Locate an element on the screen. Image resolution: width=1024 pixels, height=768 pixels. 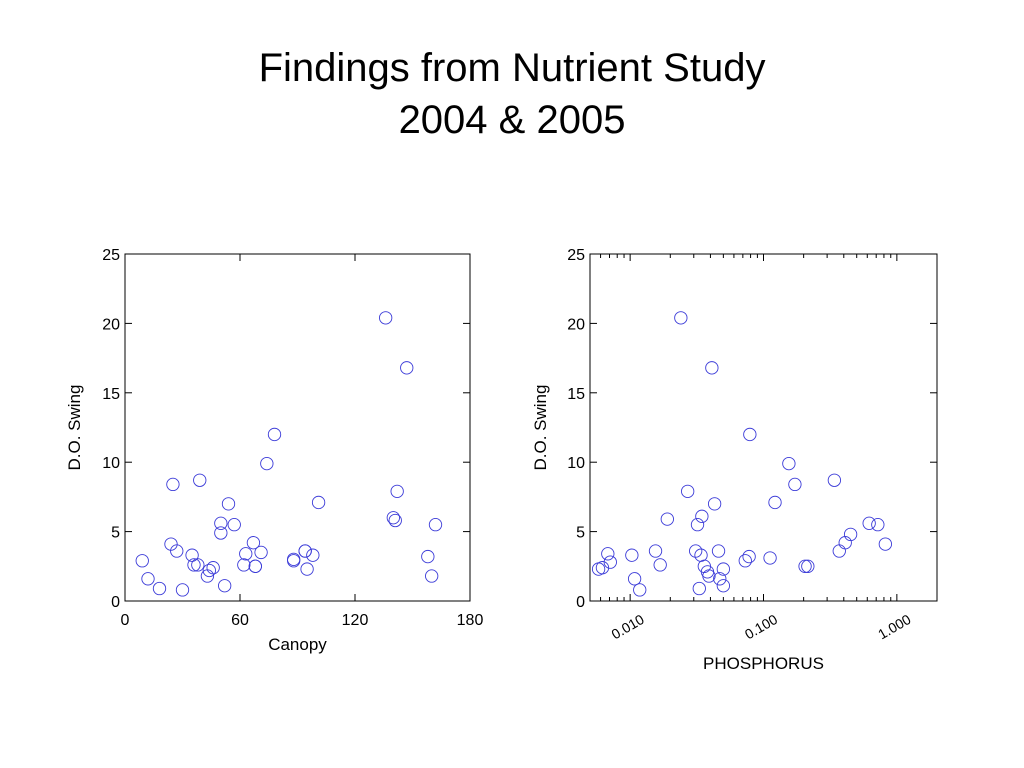
y-tick-label: 15 is located at coordinates (111, 394).